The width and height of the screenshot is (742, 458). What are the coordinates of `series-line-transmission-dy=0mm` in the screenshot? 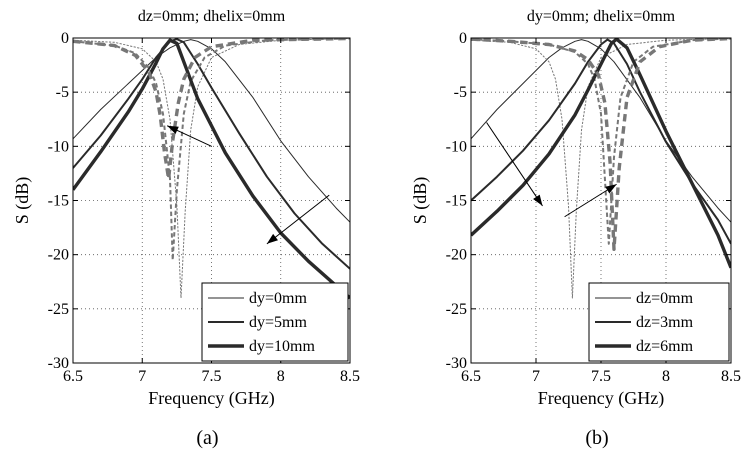 It's located at (211, 131).